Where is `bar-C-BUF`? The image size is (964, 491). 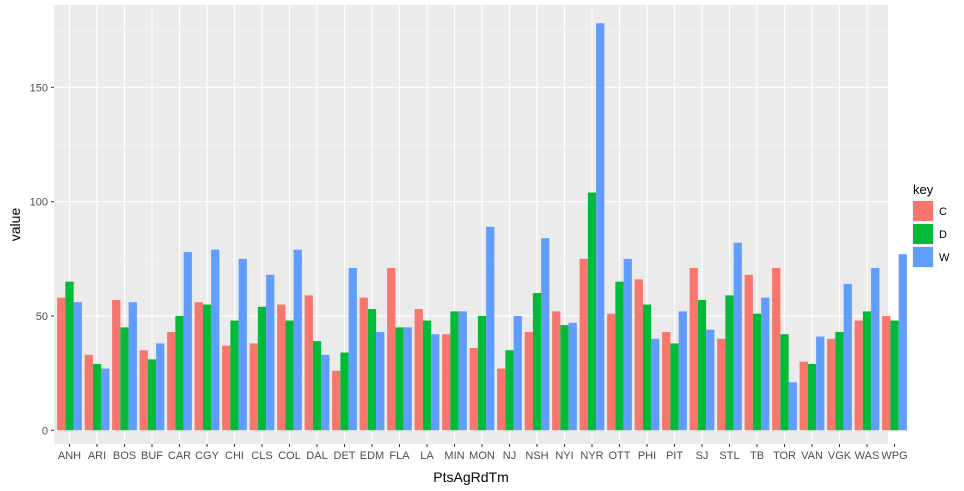 bar-C-BUF is located at coordinates (143, 390).